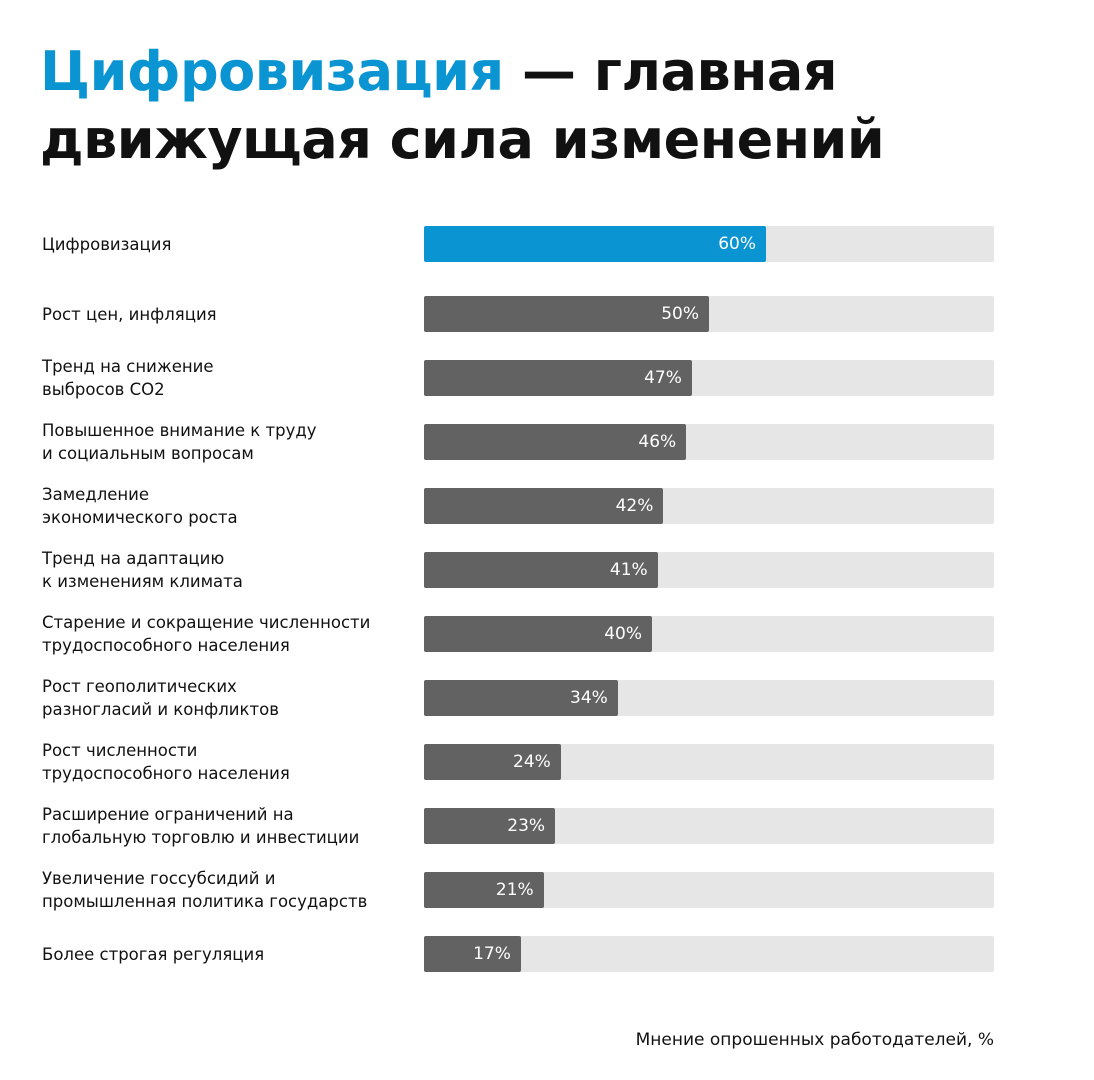  What do you see at coordinates (709, 442) in the screenshot?
I see `bar-track: 46%` at bounding box center [709, 442].